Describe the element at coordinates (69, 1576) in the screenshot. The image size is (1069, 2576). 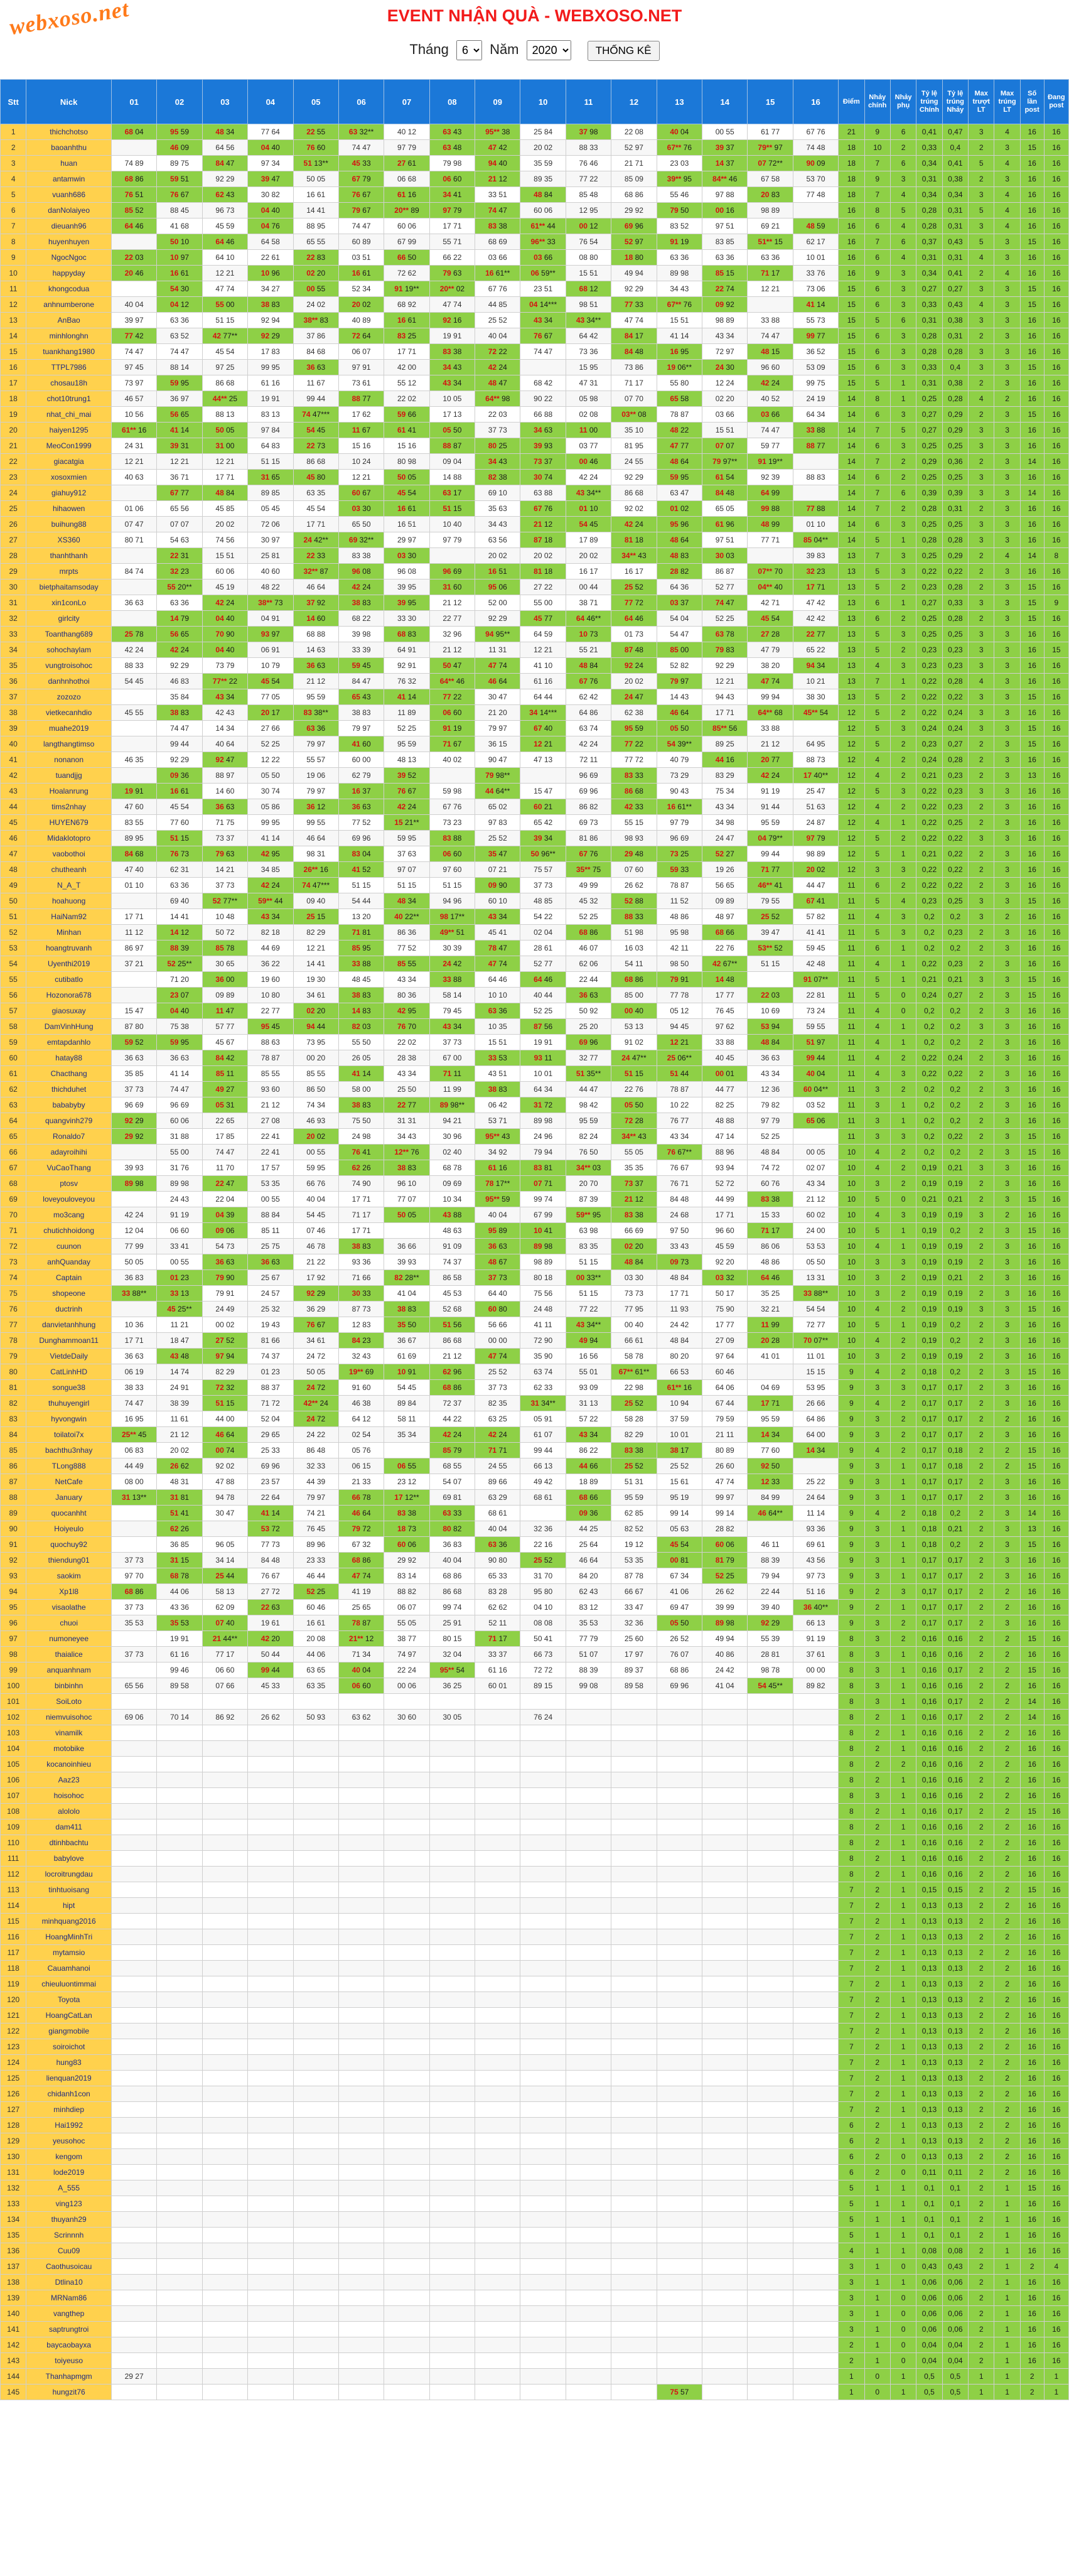
I see `nick-link: saokim` at that location.